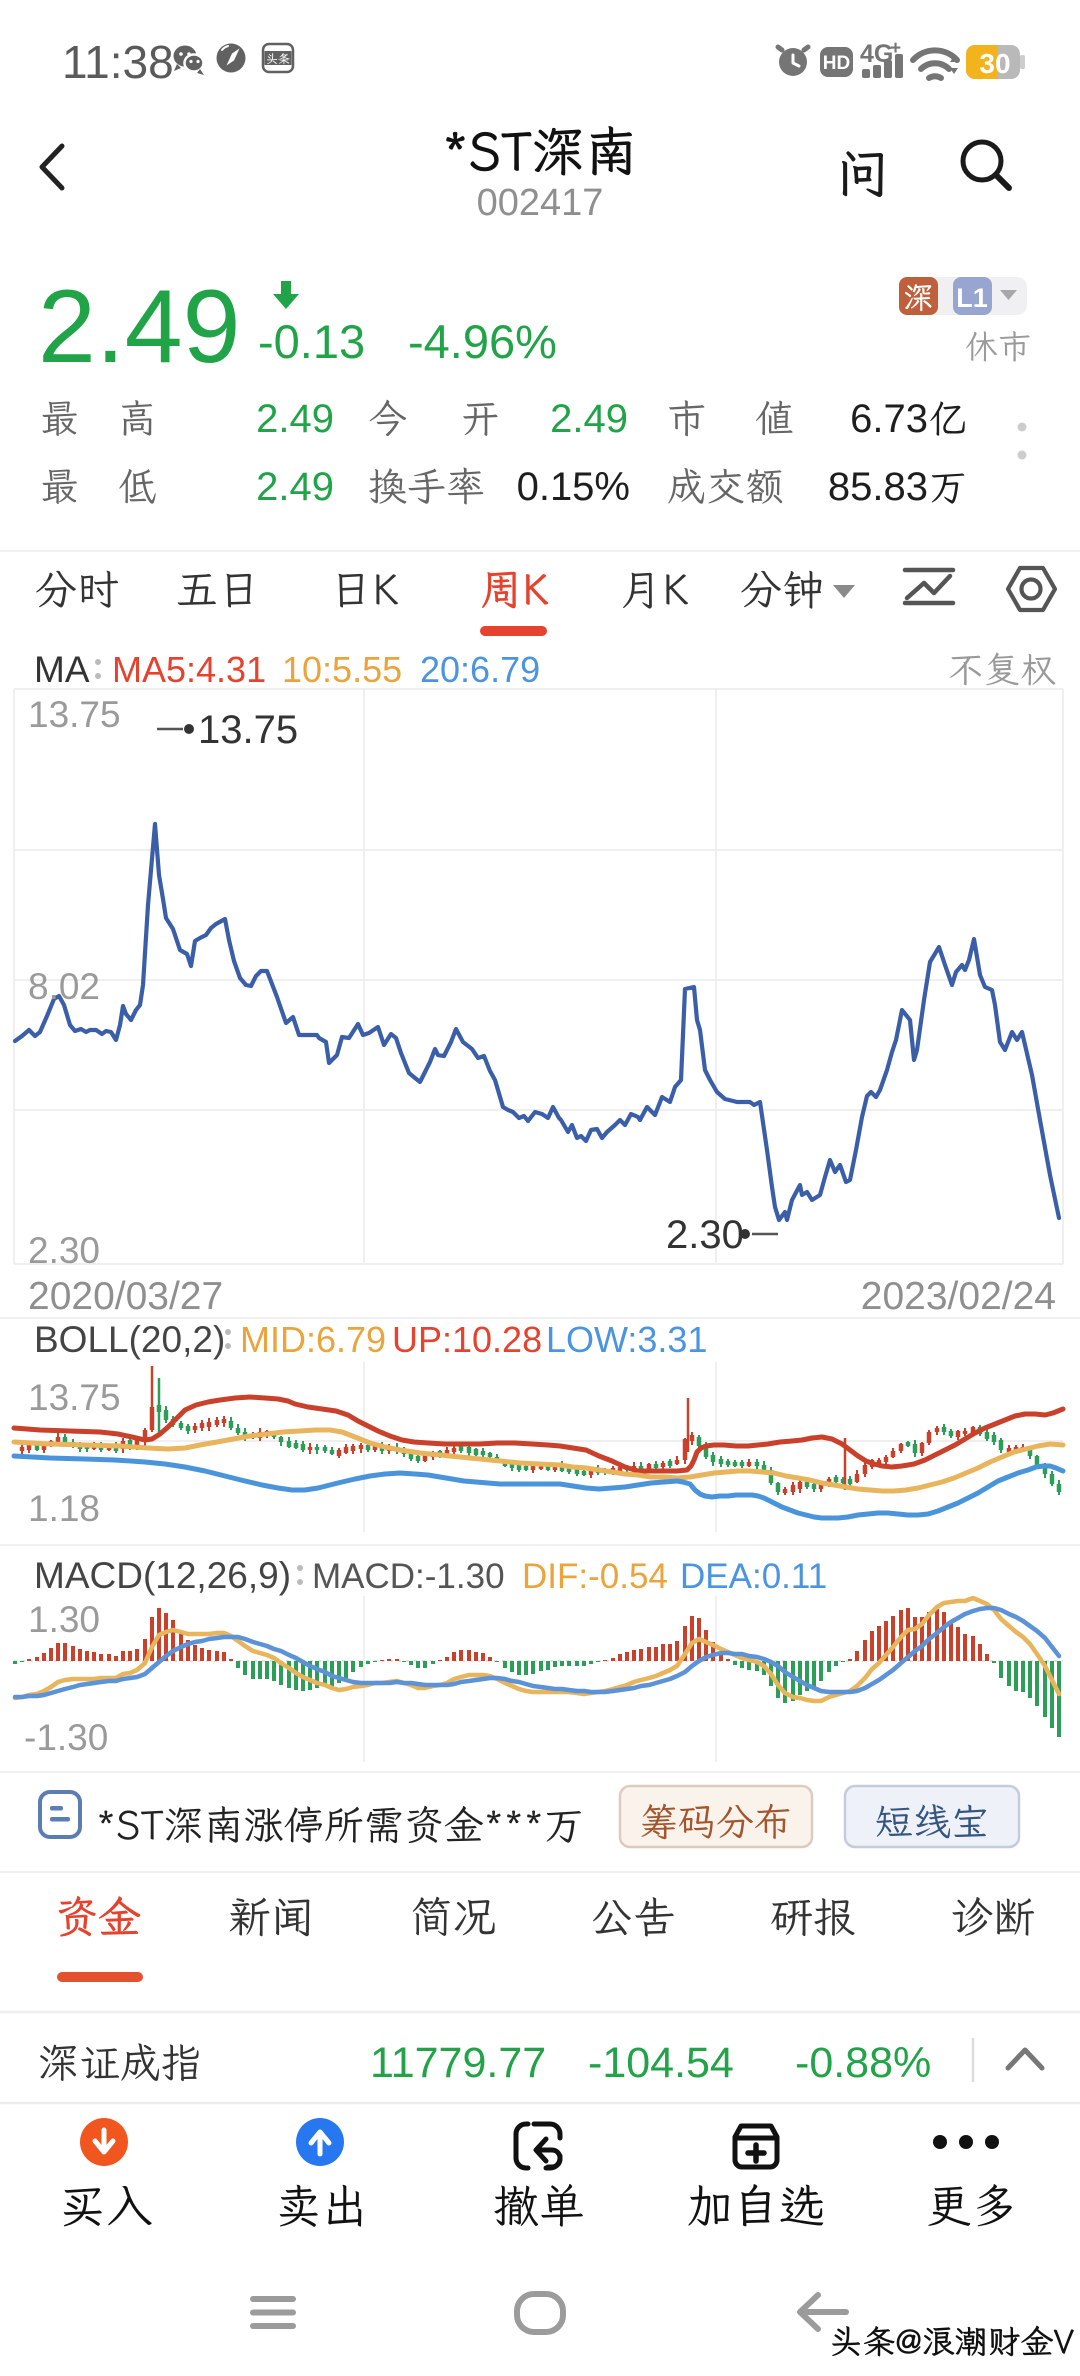 Image resolution: width=1080 pixels, height=2376 pixels. What do you see at coordinates (408, 1576) in the screenshot?
I see `svg-text: MACD:-1.30` at bounding box center [408, 1576].